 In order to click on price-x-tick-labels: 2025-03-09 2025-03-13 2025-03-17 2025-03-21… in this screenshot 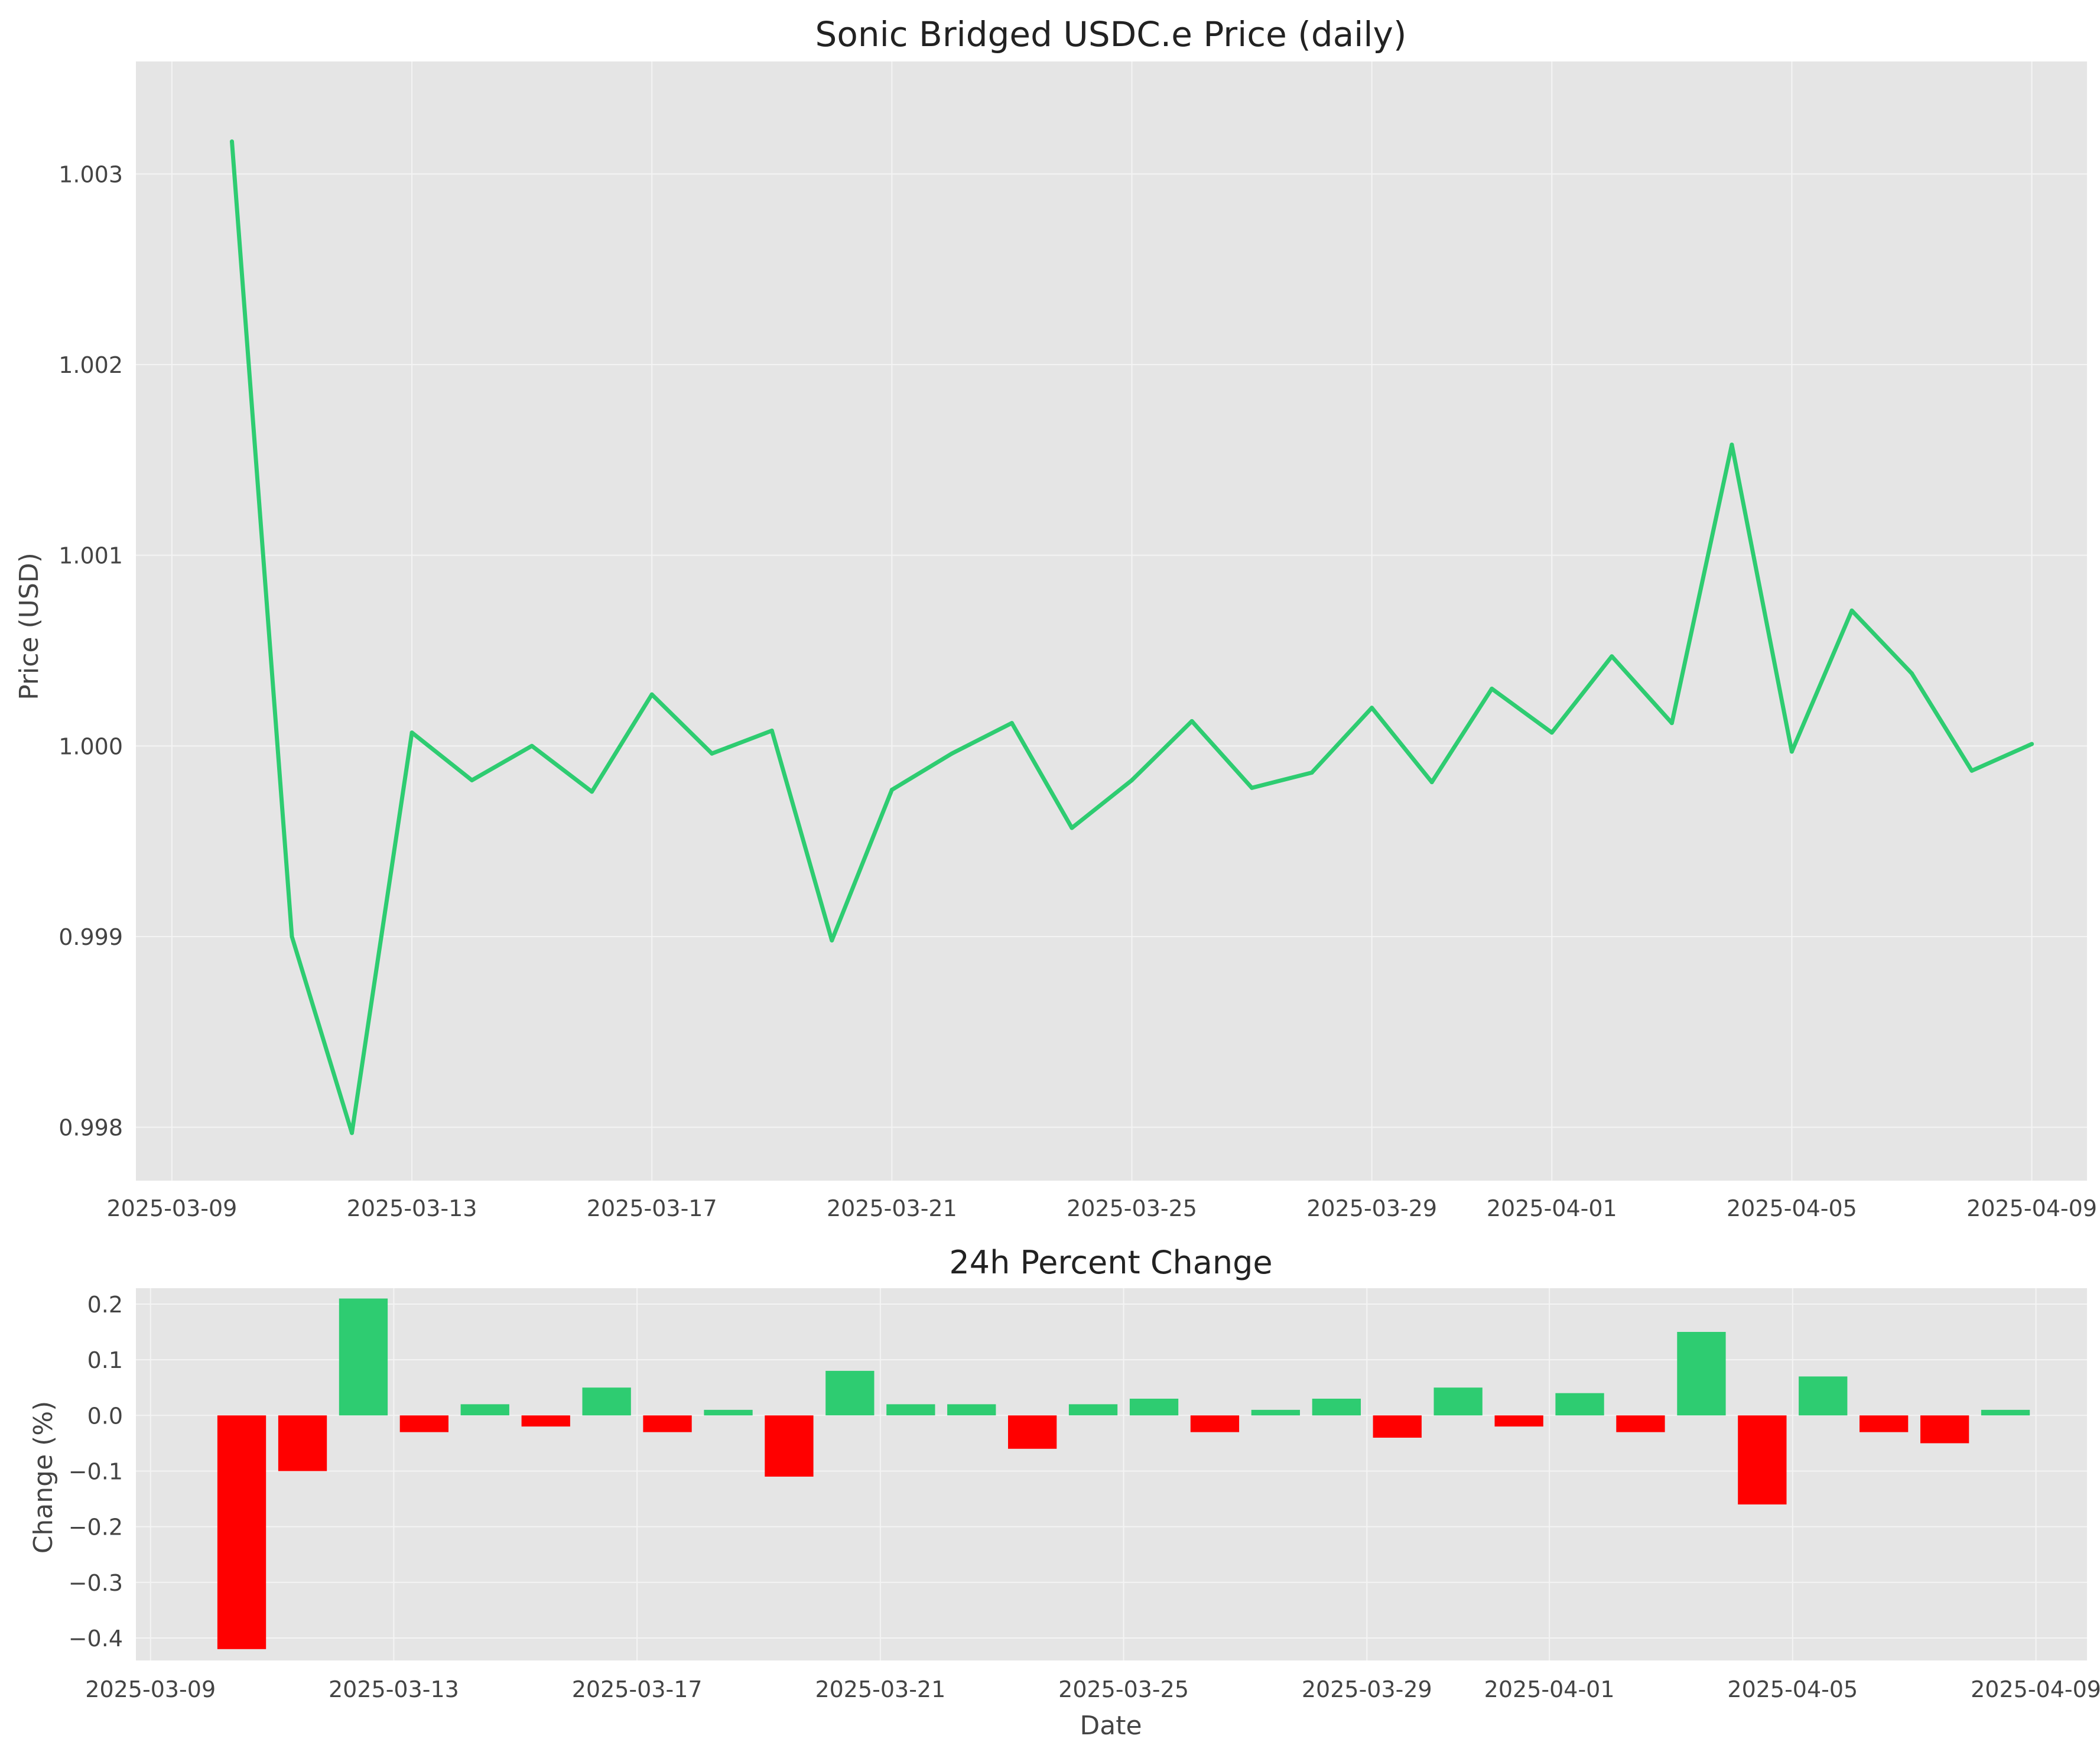, I will do `click(1102, 1208)`.